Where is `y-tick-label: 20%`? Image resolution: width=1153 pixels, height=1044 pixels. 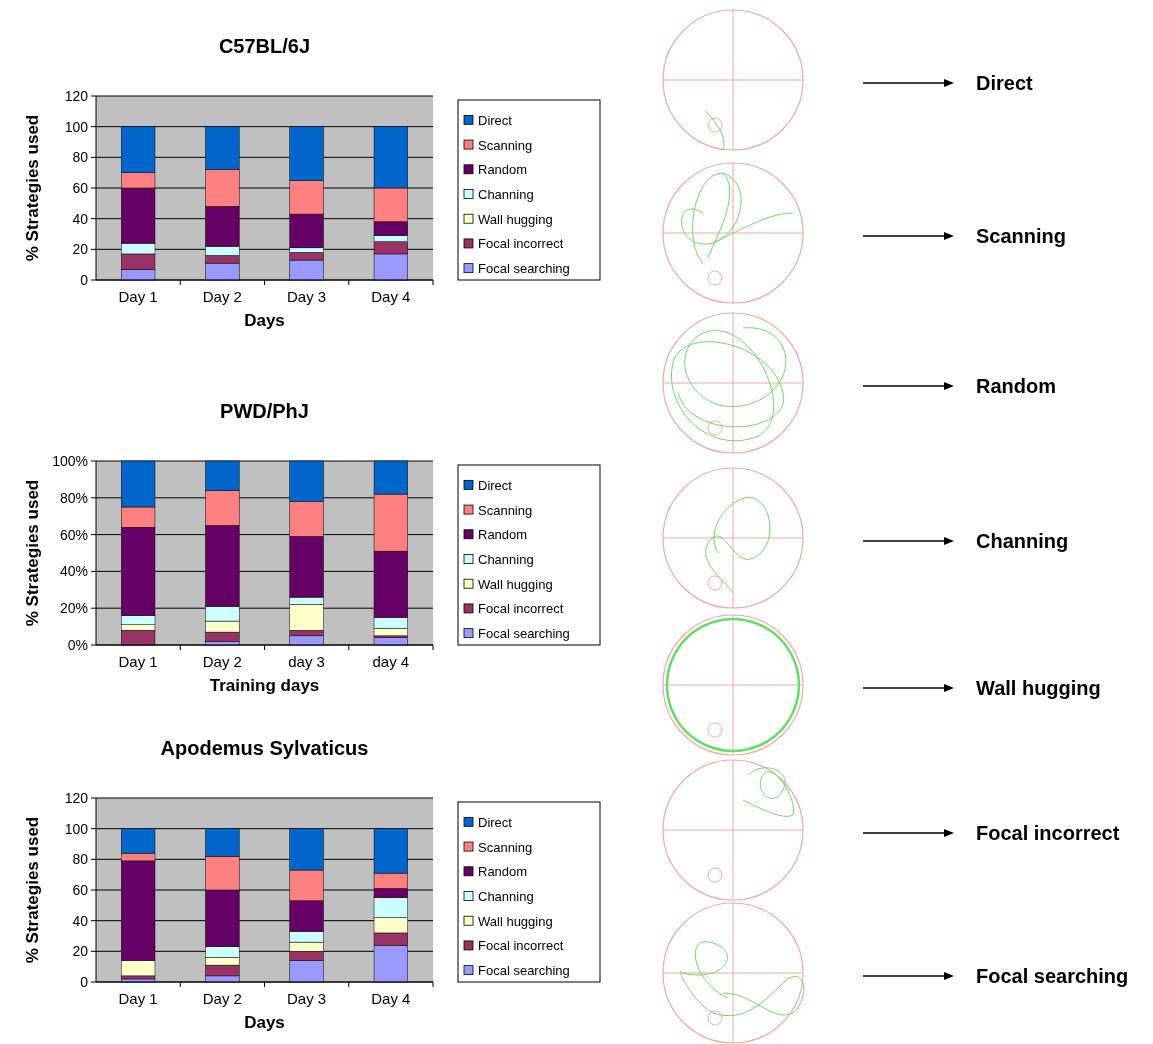
y-tick-label: 20% is located at coordinates (73, 608).